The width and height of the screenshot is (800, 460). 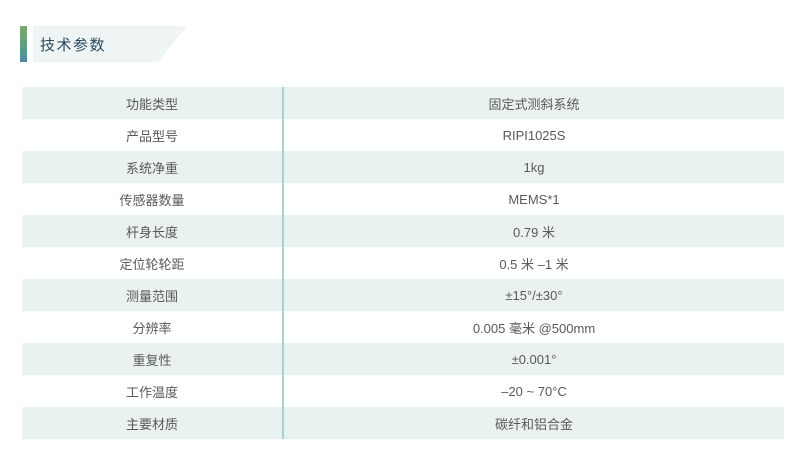 I want to click on table-row: 系统净重 1kg, so click(x=403, y=167).